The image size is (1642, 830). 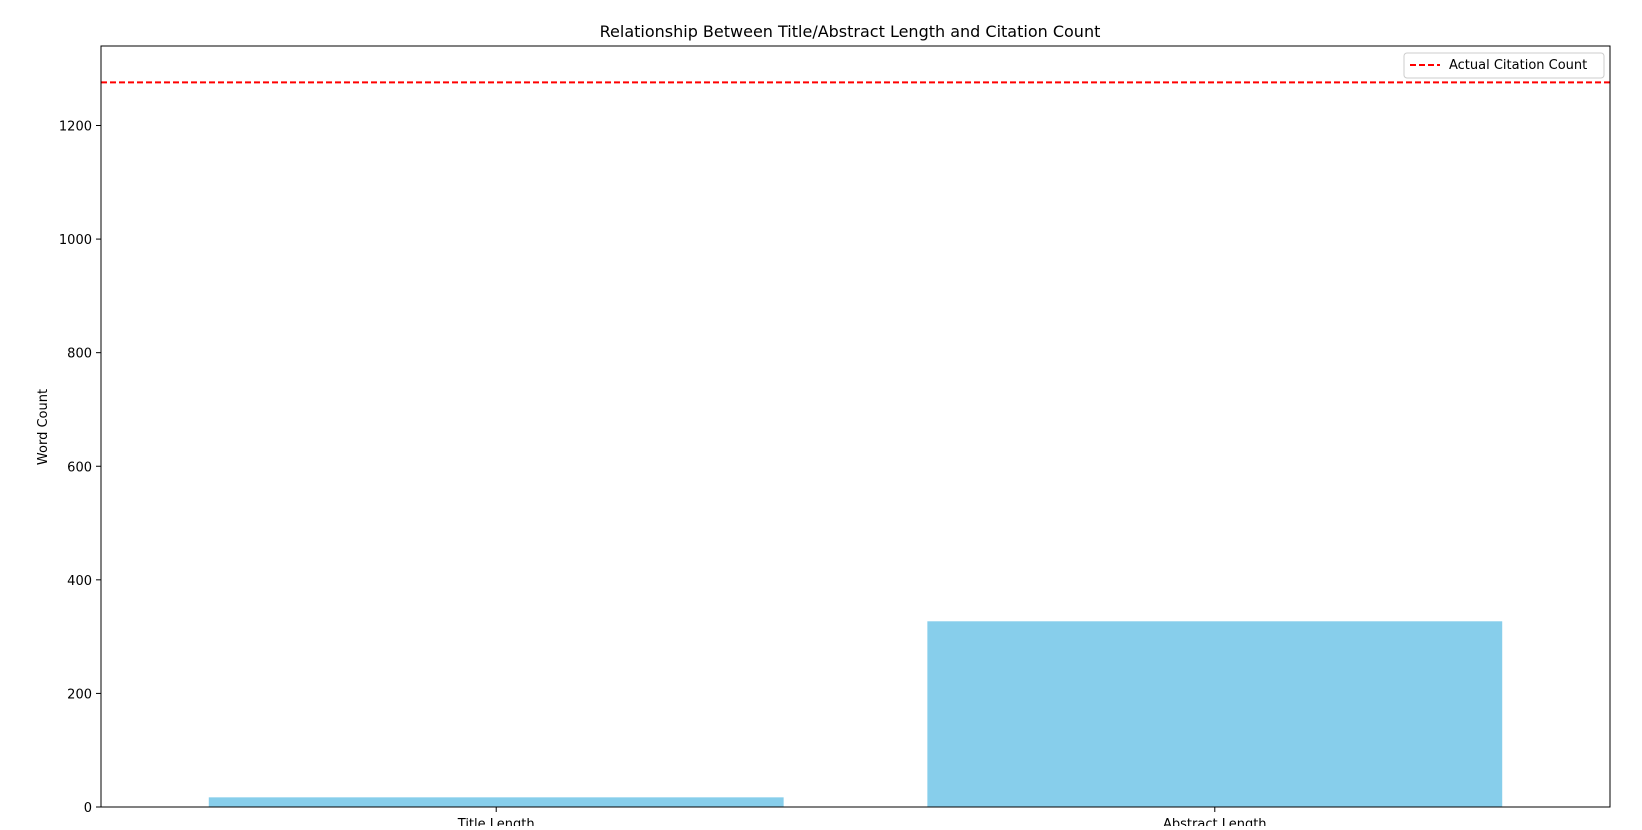 What do you see at coordinates (75, 127) in the screenshot?
I see `y-tick-label: 1200` at bounding box center [75, 127].